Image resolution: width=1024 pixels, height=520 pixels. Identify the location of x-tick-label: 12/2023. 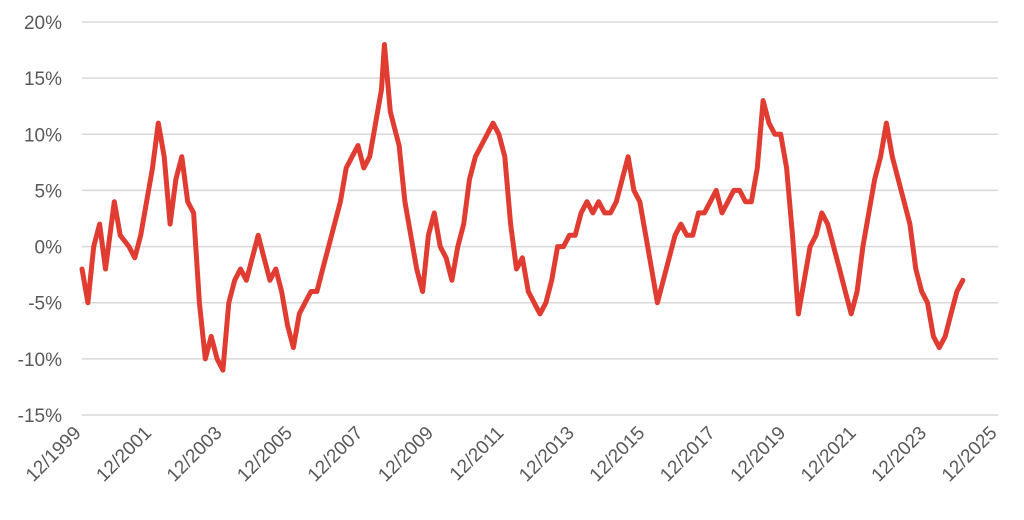
(899, 454).